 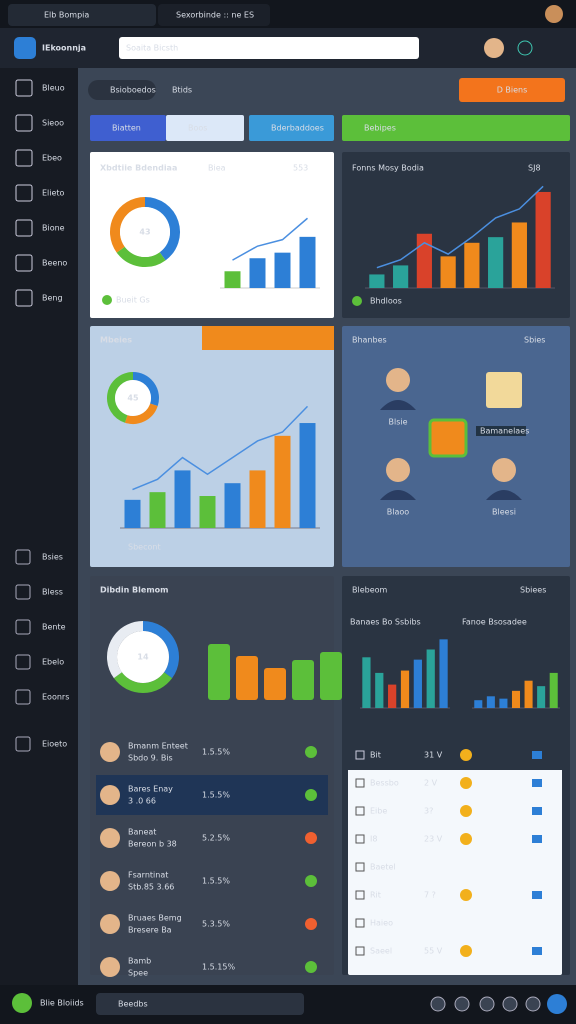 I want to click on donut-value: 45, so click(x=133, y=398).